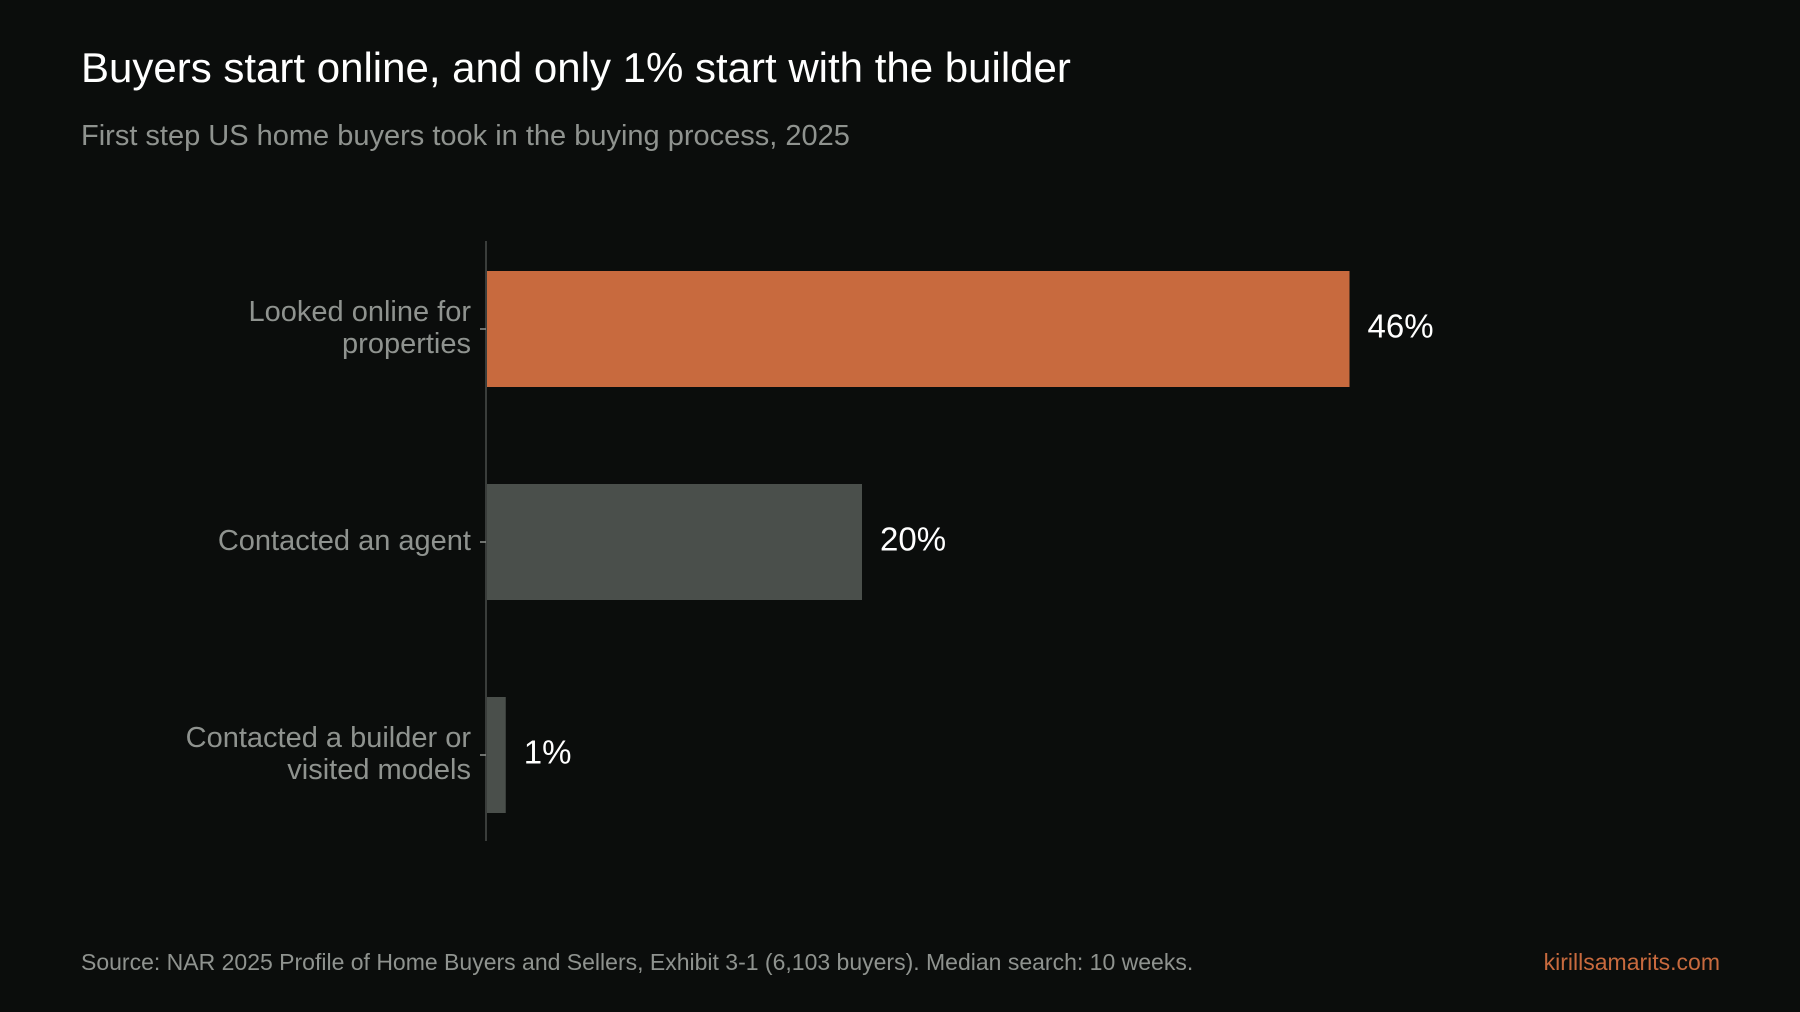  What do you see at coordinates (360, 328) in the screenshot?
I see `category-label: Looked online for properties` at bounding box center [360, 328].